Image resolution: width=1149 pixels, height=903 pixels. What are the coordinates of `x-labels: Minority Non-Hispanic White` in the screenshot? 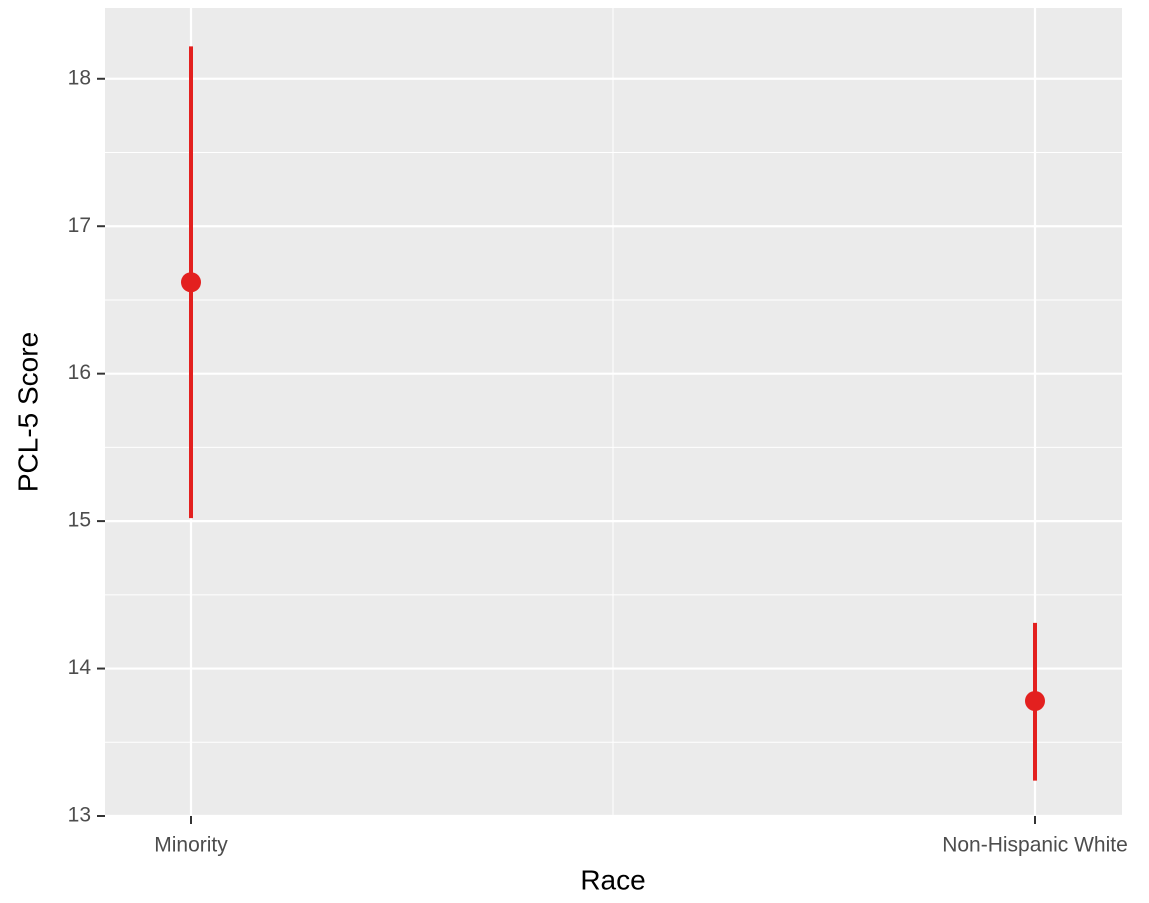 It's located at (641, 845).